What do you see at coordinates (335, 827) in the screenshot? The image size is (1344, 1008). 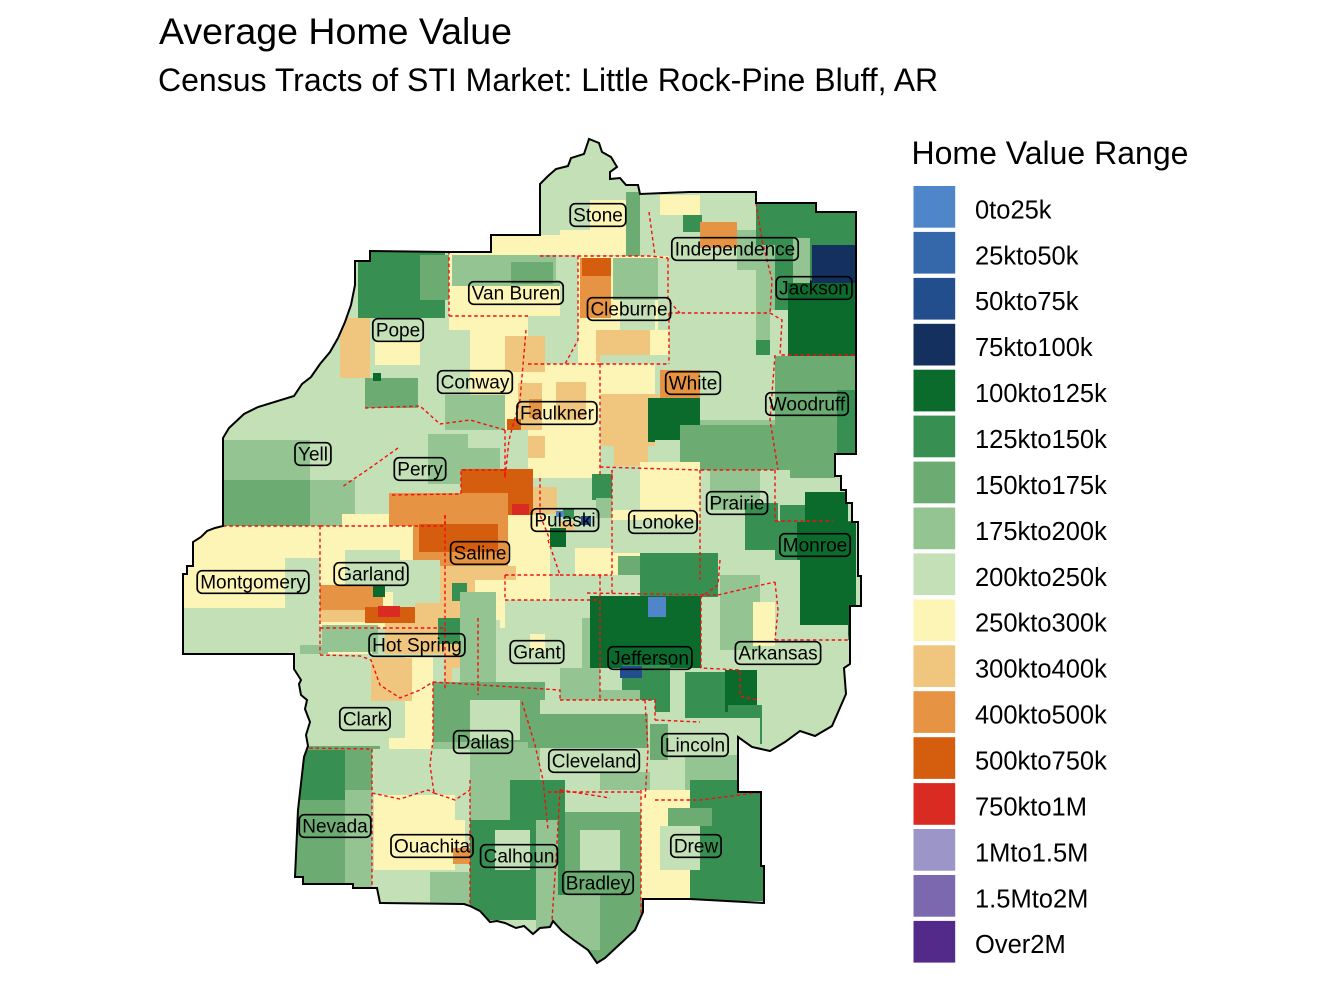 I see `svg-text: Nevada` at bounding box center [335, 827].